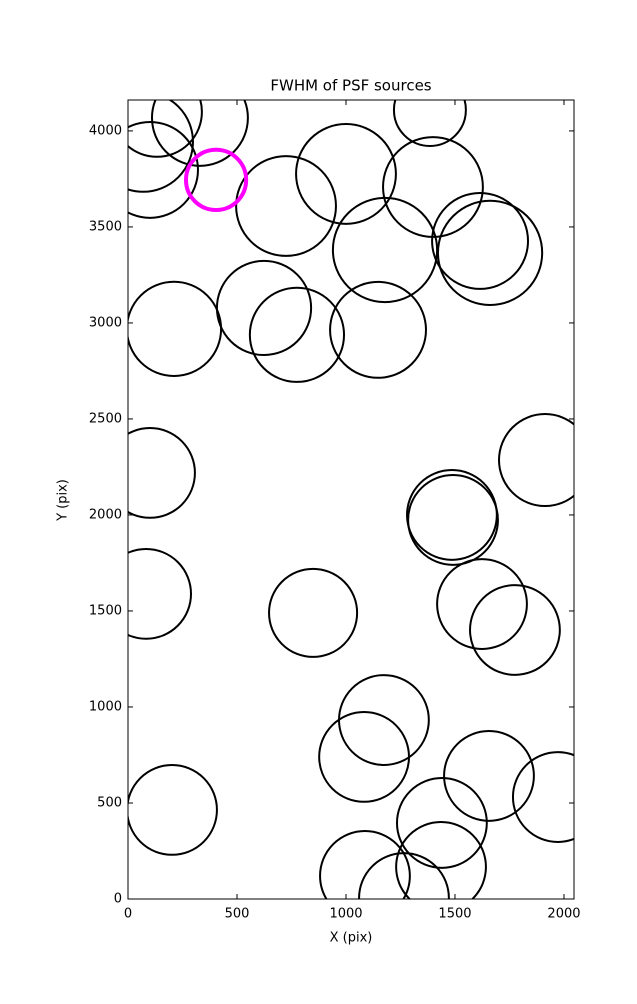  What do you see at coordinates (63, 500) in the screenshot?
I see `y-axis-label: Y (pix)` at bounding box center [63, 500].